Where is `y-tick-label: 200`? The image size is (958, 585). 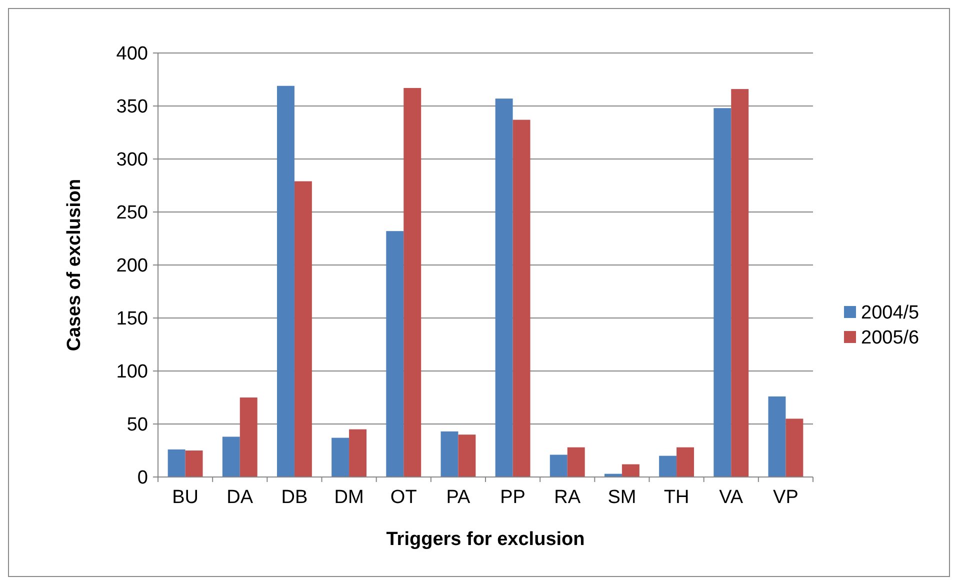
y-tick-label: 200 is located at coordinates (132, 266).